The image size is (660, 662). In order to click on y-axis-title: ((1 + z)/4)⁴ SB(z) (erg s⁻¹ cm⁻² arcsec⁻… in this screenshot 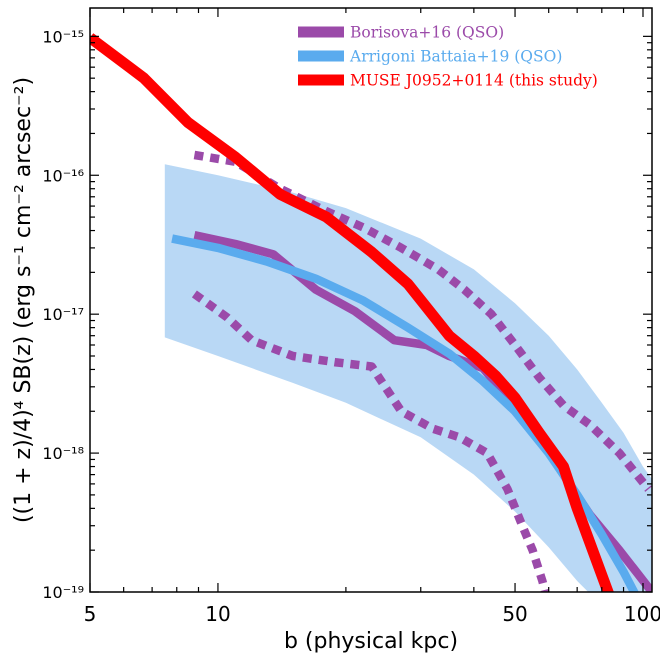, I will do `click(23, 300)`.